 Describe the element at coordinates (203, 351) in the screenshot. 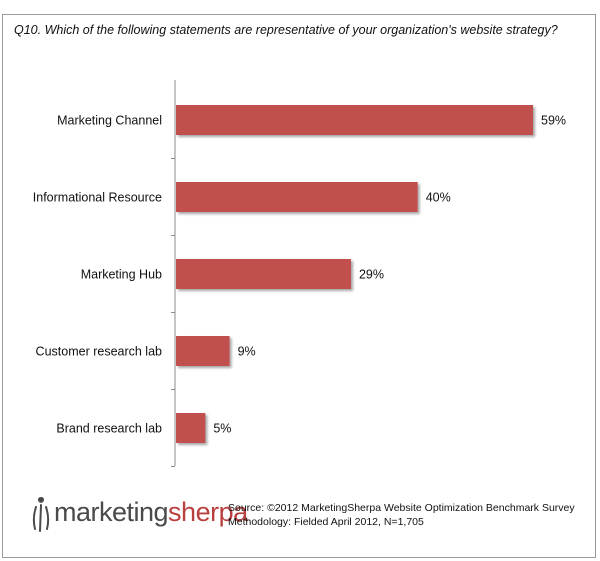

I see `bar-customer-research-lab` at that location.